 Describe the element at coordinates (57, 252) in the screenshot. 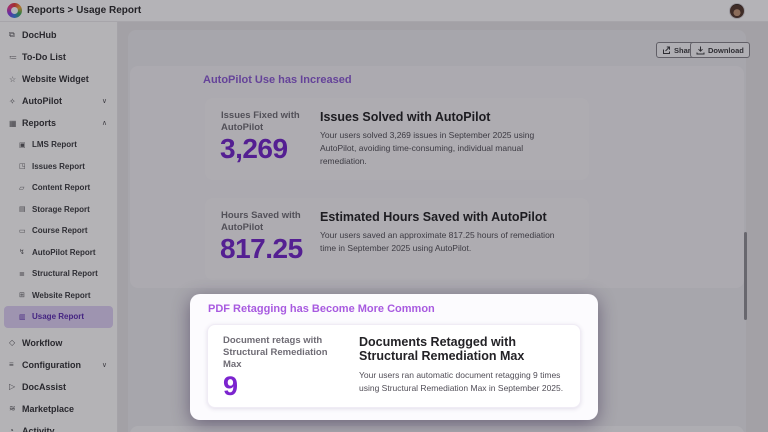

I see `sidebar-item-autopilot-report: ↯ AutoPilot Report` at that location.